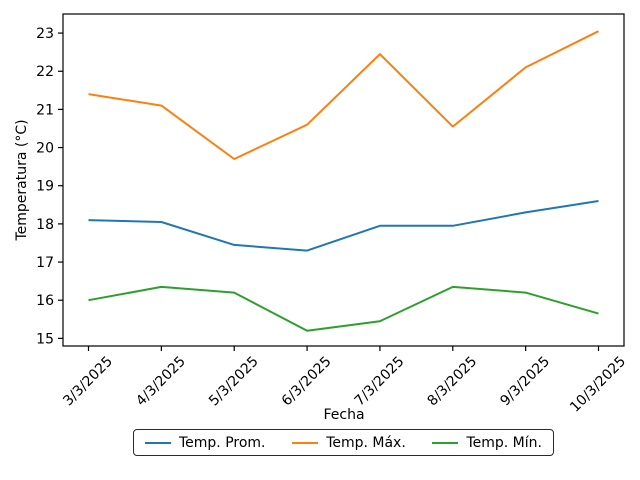  Describe the element at coordinates (45, 301) in the screenshot. I see `y-tick-label: 16` at that location.